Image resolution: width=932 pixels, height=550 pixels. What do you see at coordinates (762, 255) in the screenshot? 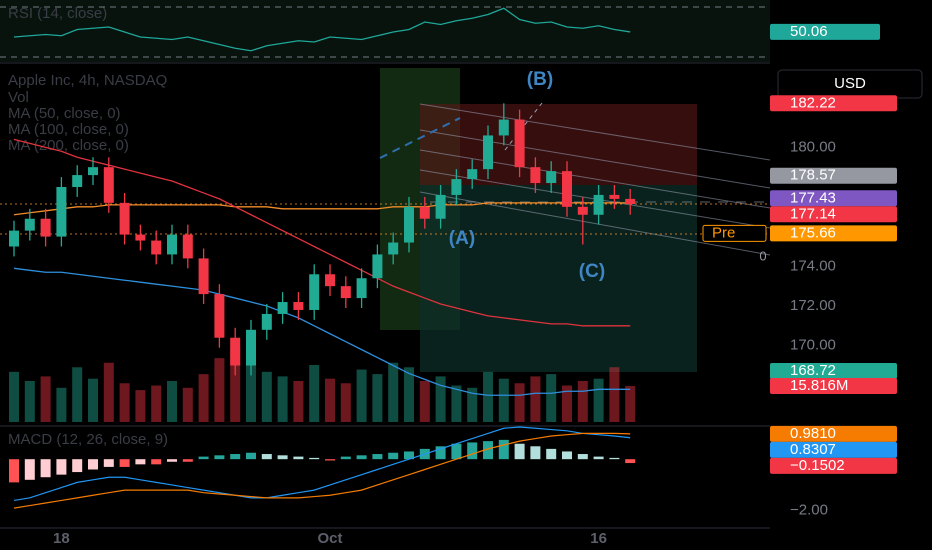
I see `channel-label: 0` at bounding box center [762, 255].